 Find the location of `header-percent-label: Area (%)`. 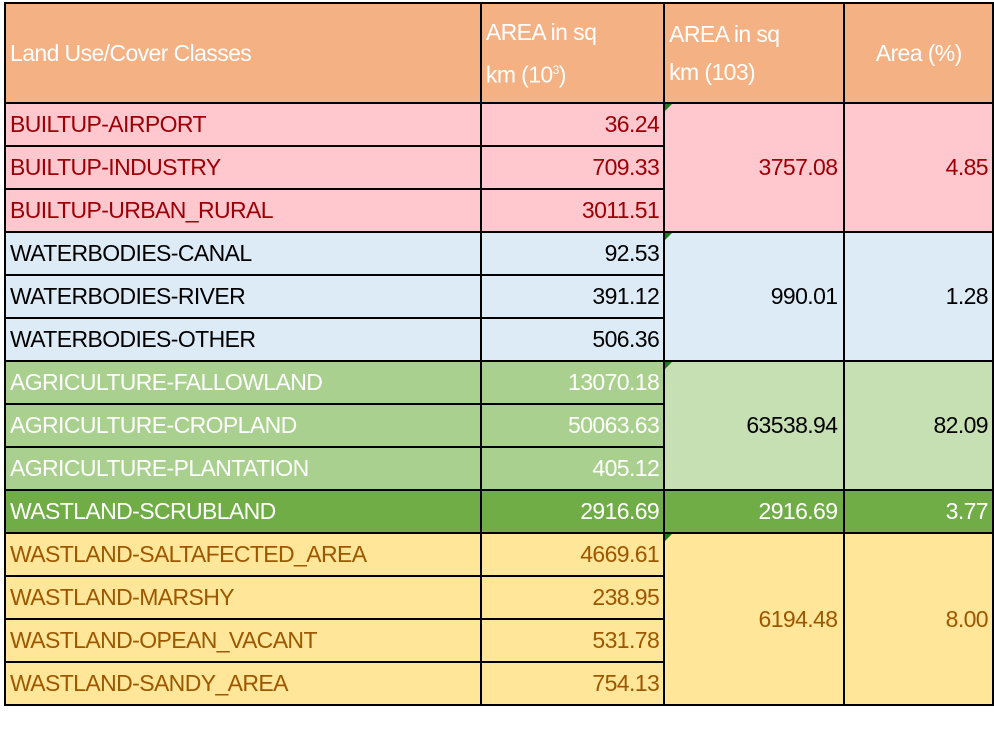

header-percent-label: Area (%) is located at coordinates (919, 52).